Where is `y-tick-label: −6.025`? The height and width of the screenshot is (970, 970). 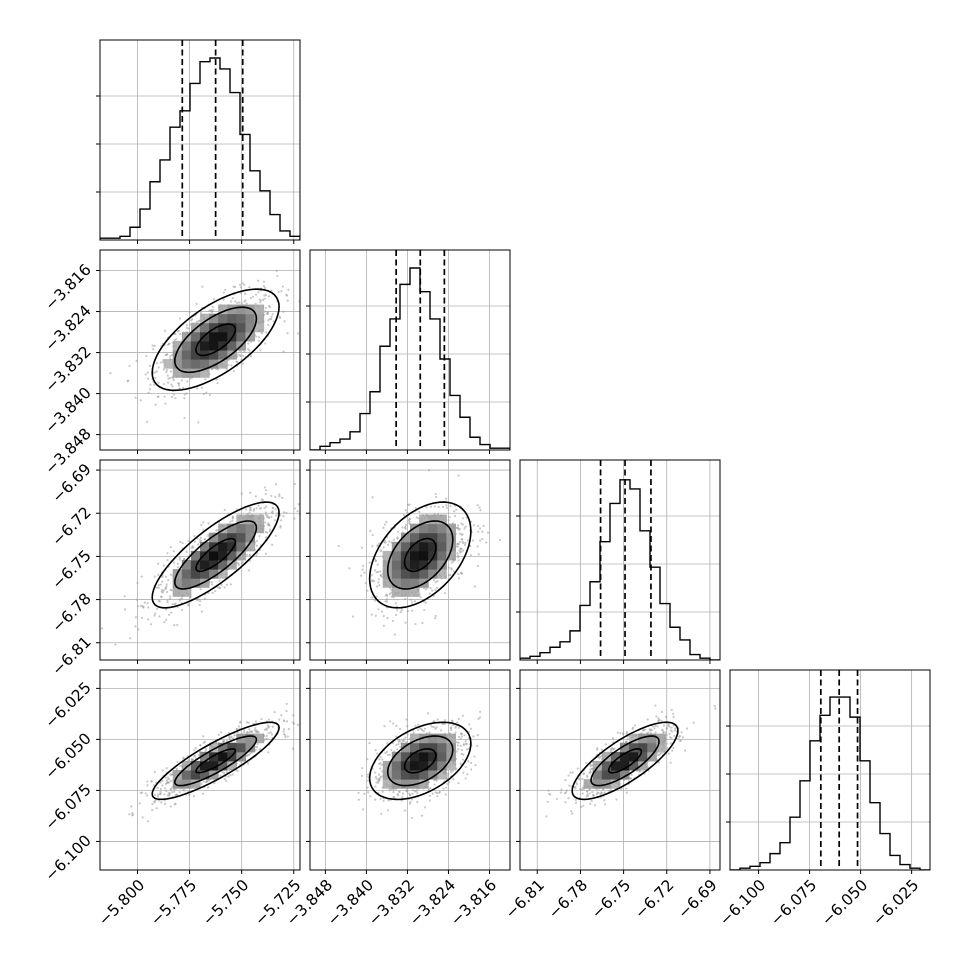
y-tick-label: −6.025 is located at coordinates (68, 704).